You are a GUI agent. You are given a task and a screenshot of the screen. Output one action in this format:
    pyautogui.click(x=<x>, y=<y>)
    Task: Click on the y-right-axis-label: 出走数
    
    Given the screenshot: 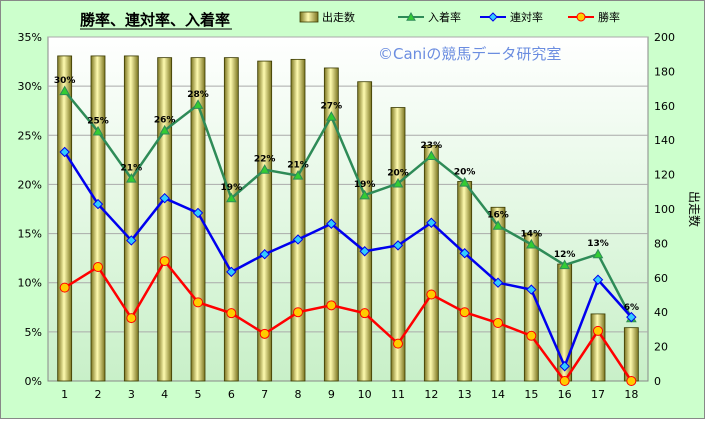 What is the action you would take?
    pyautogui.click(x=694, y=209)
    